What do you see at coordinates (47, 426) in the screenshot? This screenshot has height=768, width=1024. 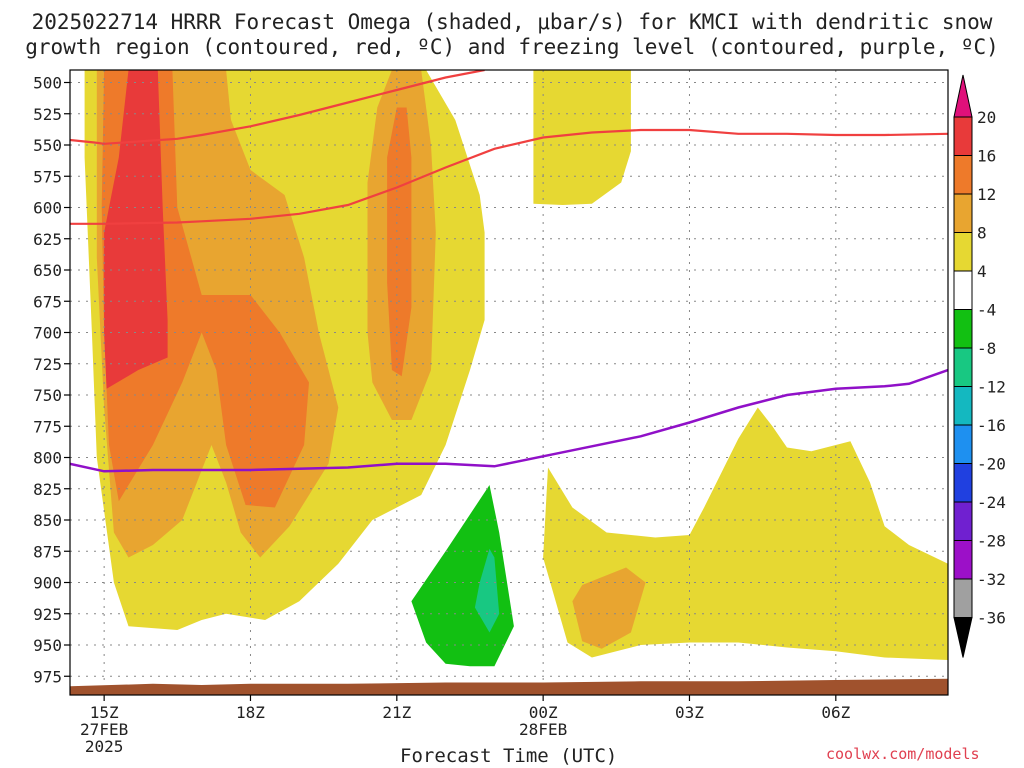 I see `y-tick-label: 775` at bounding box center [47, 426].